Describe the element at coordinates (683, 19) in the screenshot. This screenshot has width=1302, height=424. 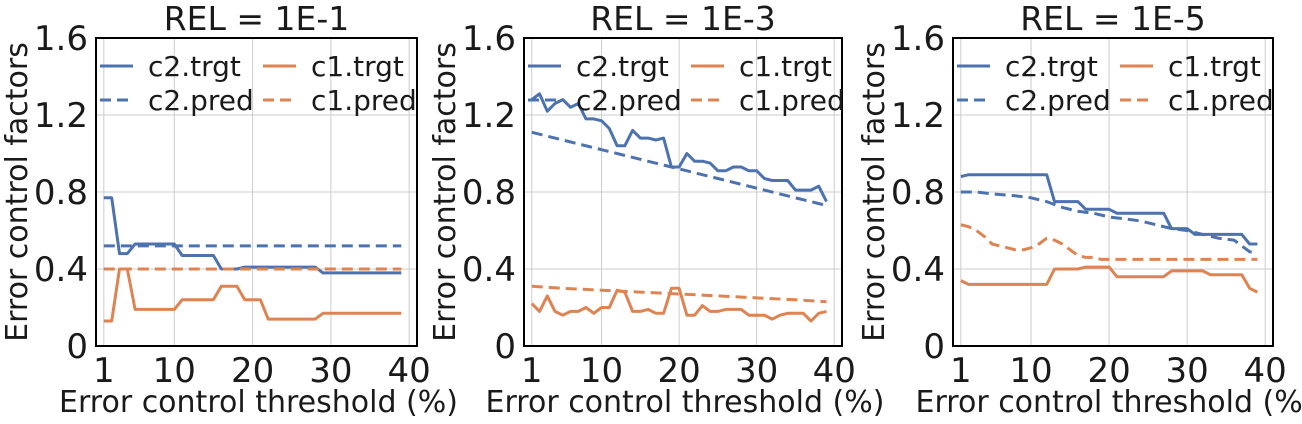
I see `chart-title: REL = 1E-3` at that location.